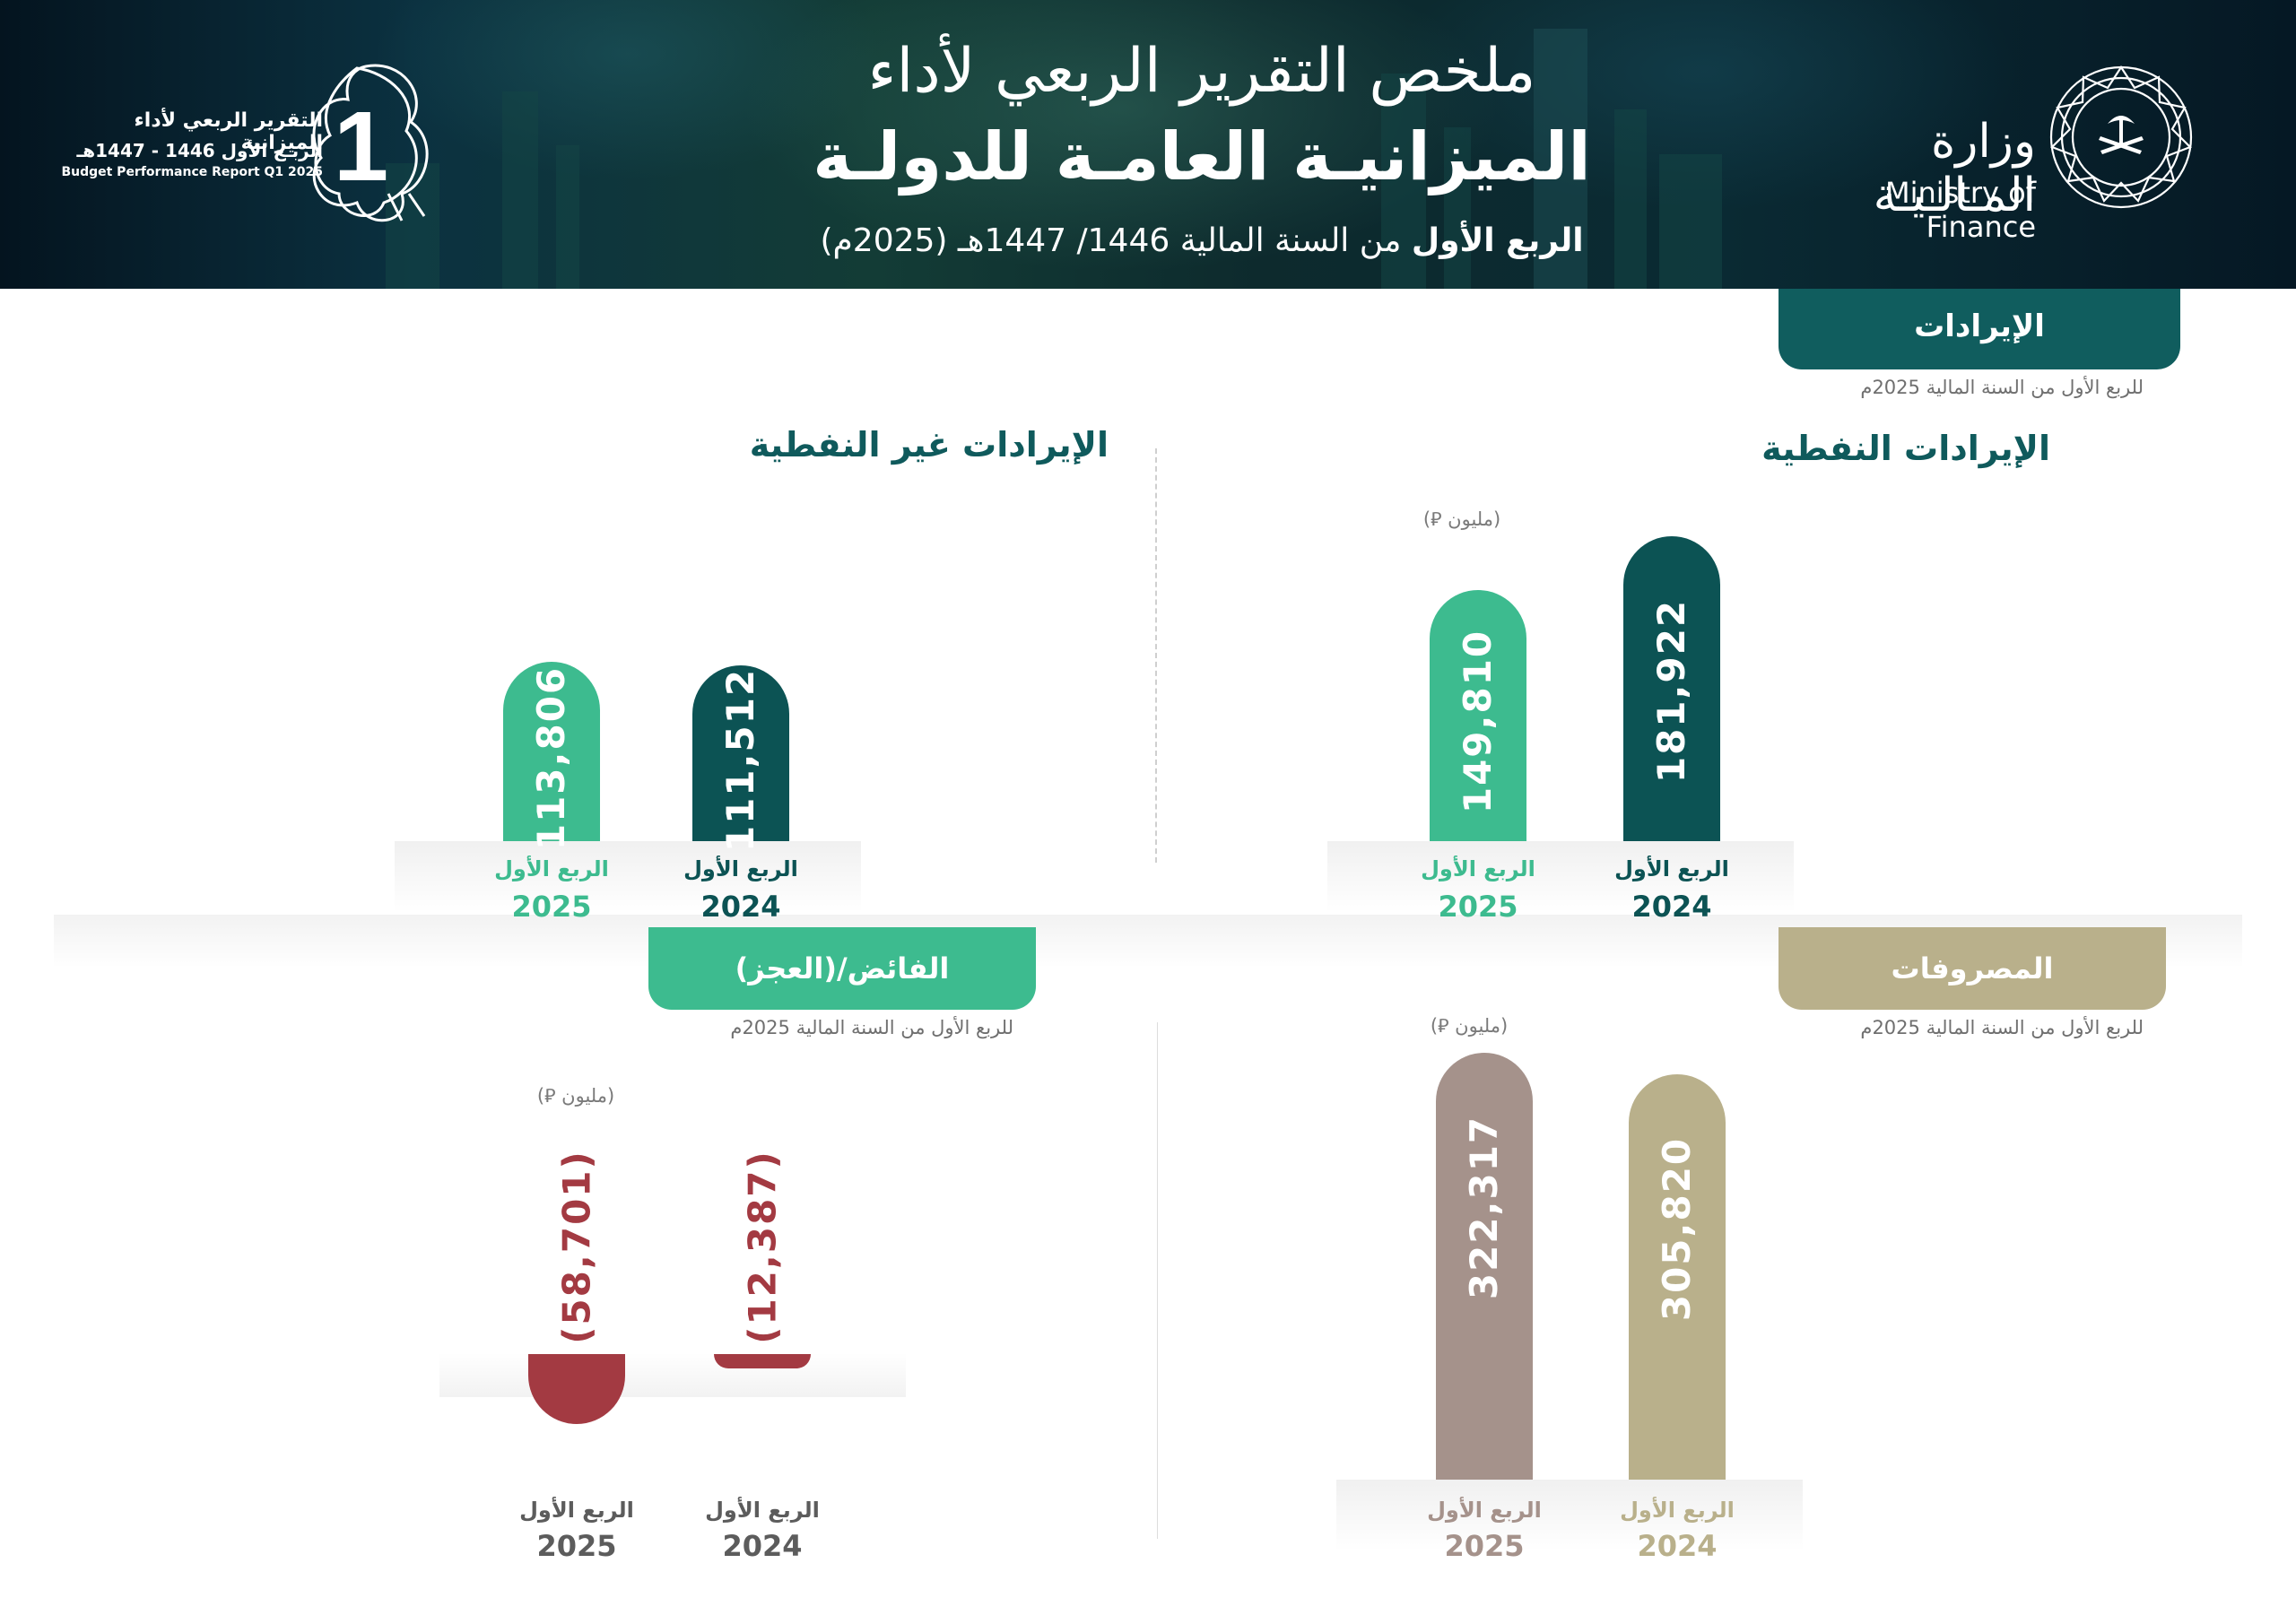 This screenshot has height=1624, width=2296. Describe the element at coordinates (929, 445) in the screenshot. I see `nonoil-revenue-title: الإيرادات غير النفطية` at that location.